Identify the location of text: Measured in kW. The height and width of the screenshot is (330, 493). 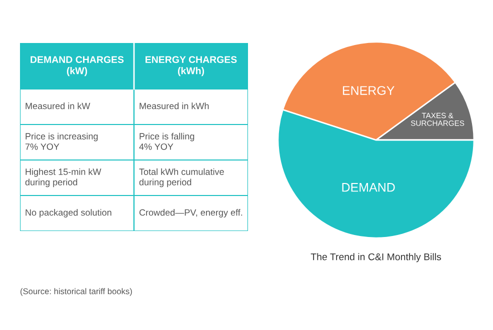
(58, 106).